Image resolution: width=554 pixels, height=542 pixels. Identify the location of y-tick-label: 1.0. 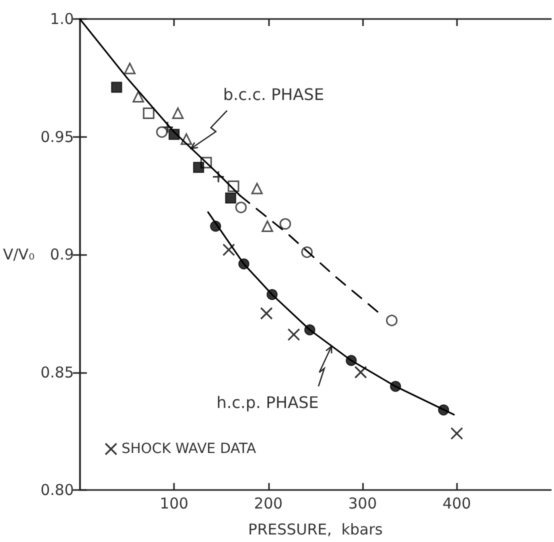
(62, 19).